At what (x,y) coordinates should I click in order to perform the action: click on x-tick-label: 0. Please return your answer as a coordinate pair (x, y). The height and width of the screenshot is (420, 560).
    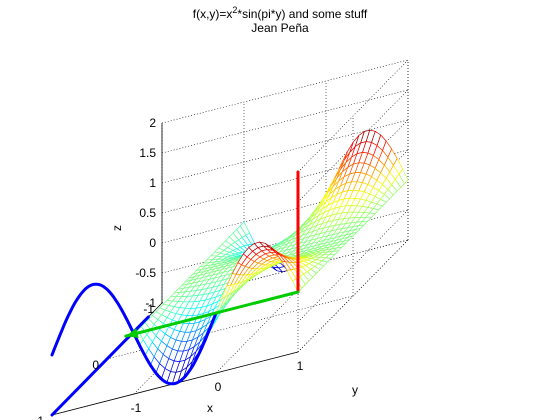
    Looking at the image, I should click on (95, 365).